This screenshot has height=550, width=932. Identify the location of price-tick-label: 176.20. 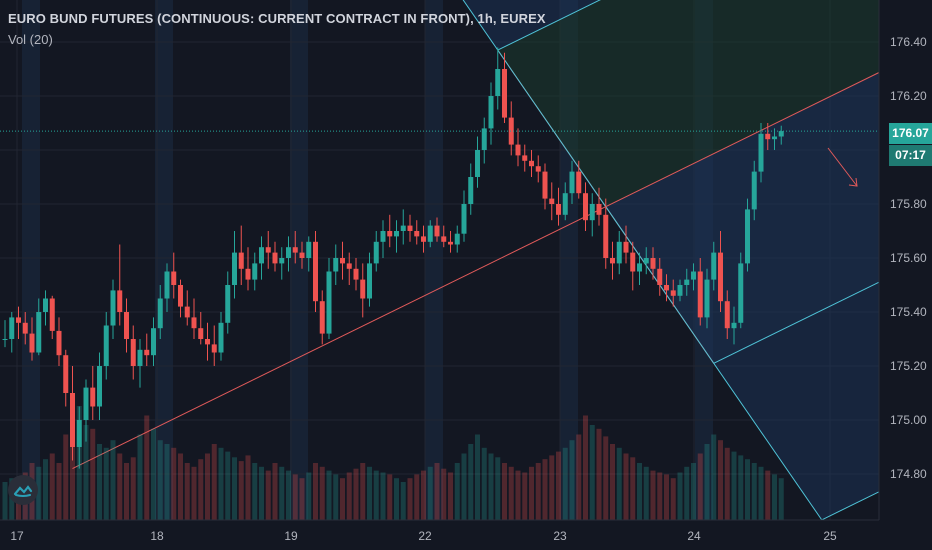
(908, 96).